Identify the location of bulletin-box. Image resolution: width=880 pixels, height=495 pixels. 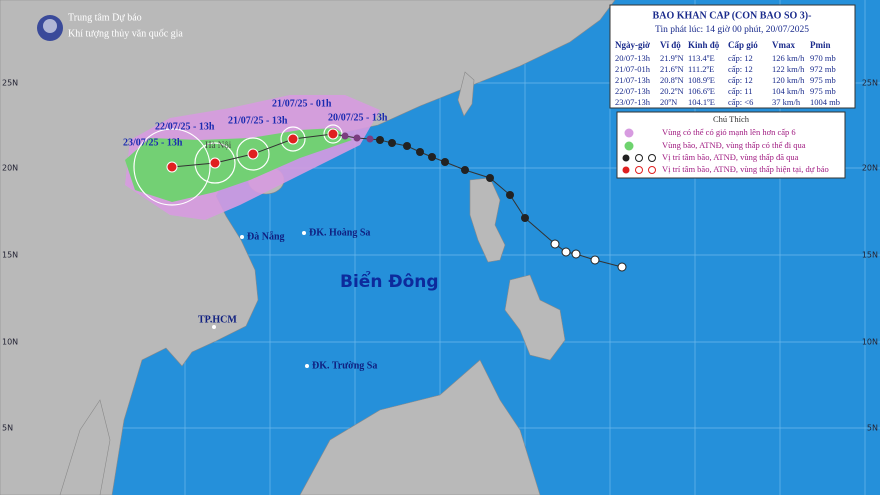
(732, 56).